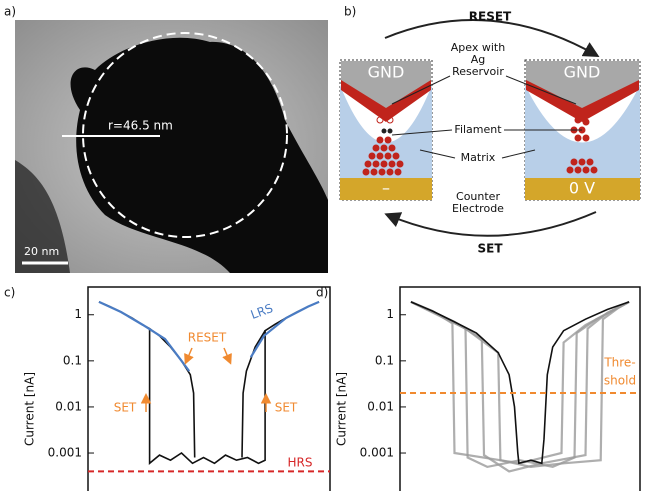 The width and height of the screenshot is (648, 491). I want to click on line-label: Thre-, so click(619, 363).